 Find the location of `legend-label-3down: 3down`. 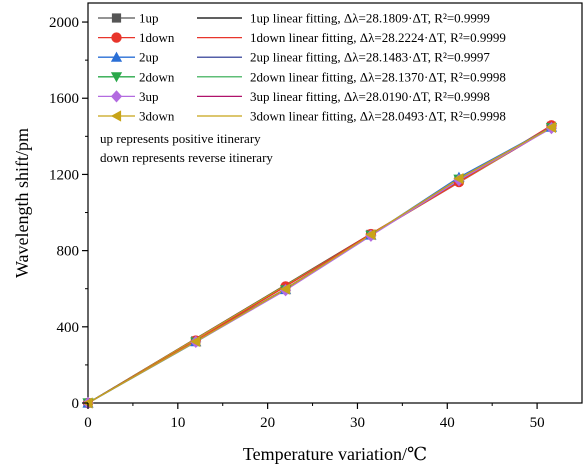

legend-label-3down: 3down is located at coordinates (157, 116).